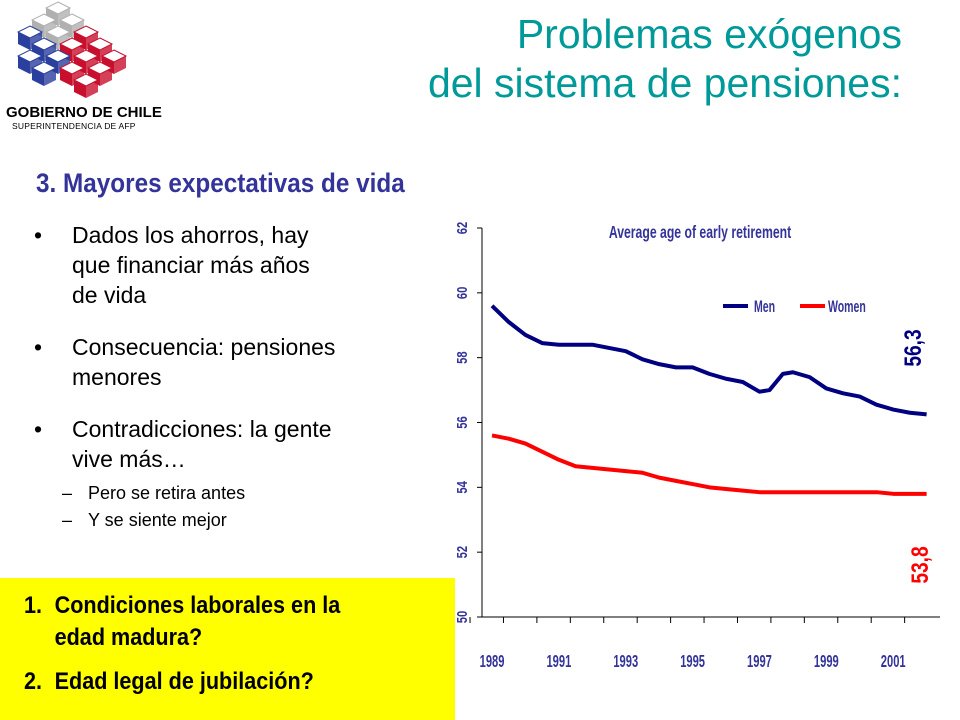  Describe the element at coordinates (664, 83) in the screenshot. I see `page-title-line2: del sistema de pensiones:` at that location.